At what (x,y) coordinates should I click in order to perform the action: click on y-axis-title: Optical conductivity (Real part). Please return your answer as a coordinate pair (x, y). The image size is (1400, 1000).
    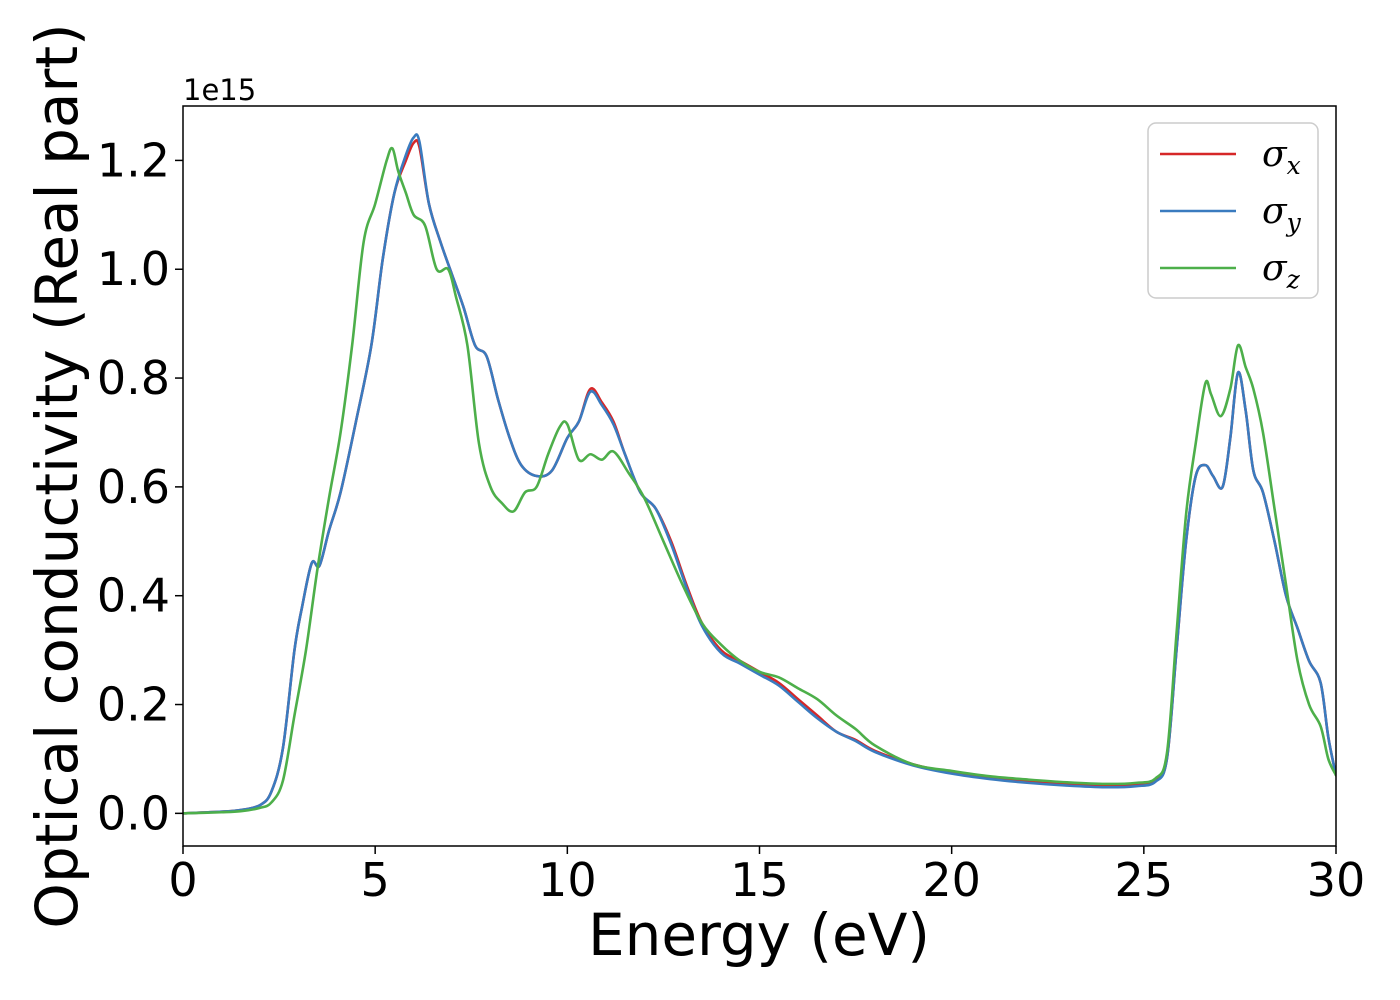
    Looking at the image, I should click on (57, 475).